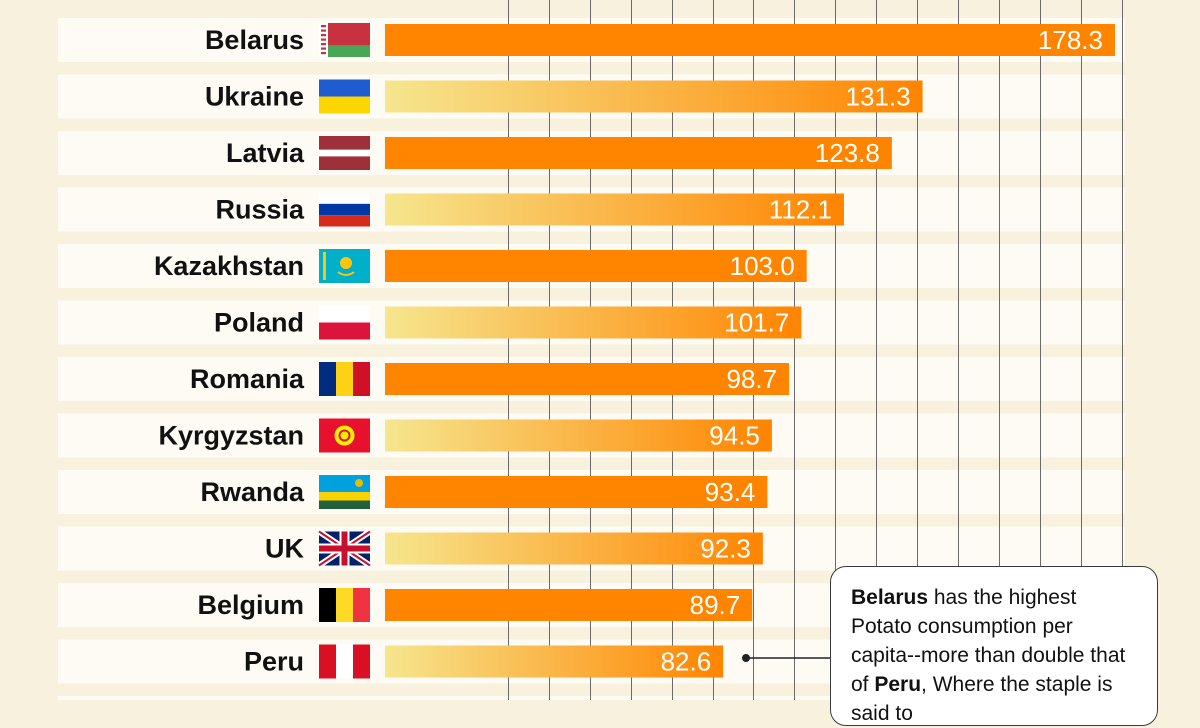 This screenshot has width=1200, height=728. I want to click on country-label: Kazakhstan, so click(229, 266).